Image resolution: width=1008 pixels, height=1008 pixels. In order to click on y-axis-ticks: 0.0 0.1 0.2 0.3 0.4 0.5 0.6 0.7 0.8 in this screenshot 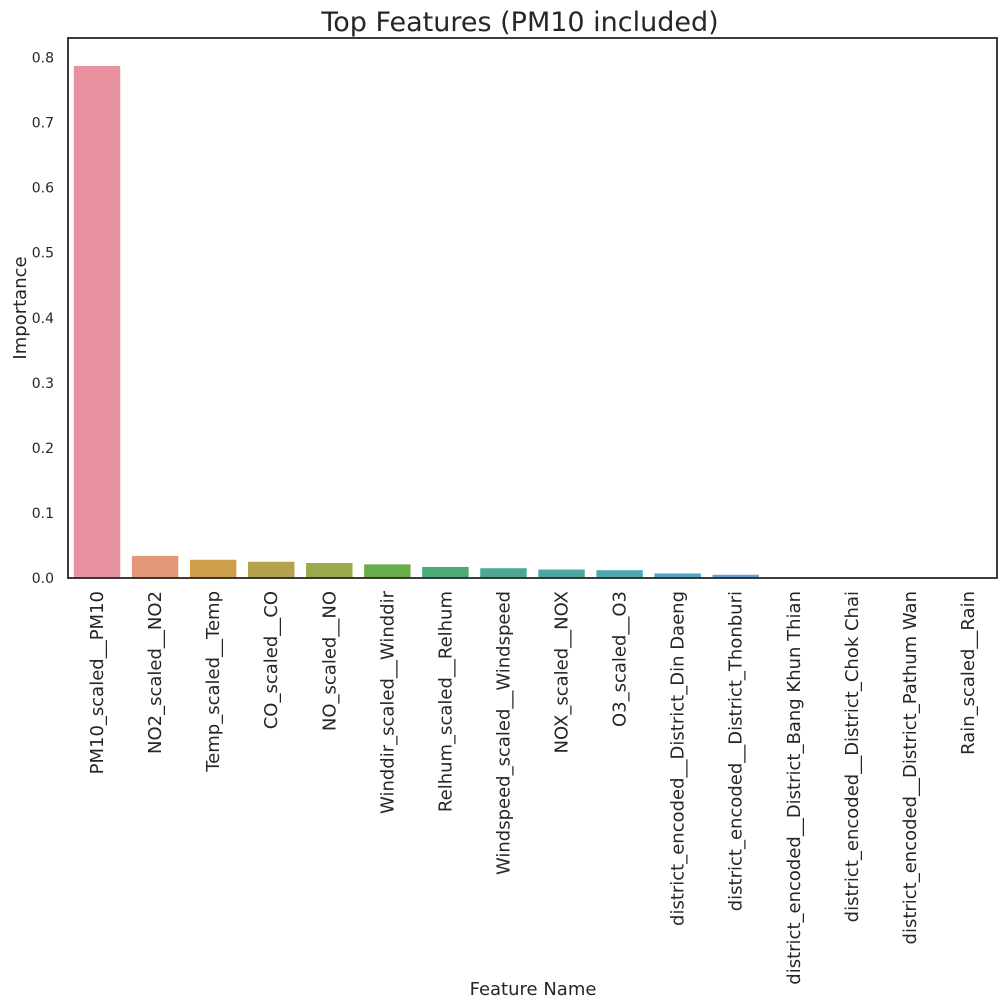, I will do `click(43, 319)`.